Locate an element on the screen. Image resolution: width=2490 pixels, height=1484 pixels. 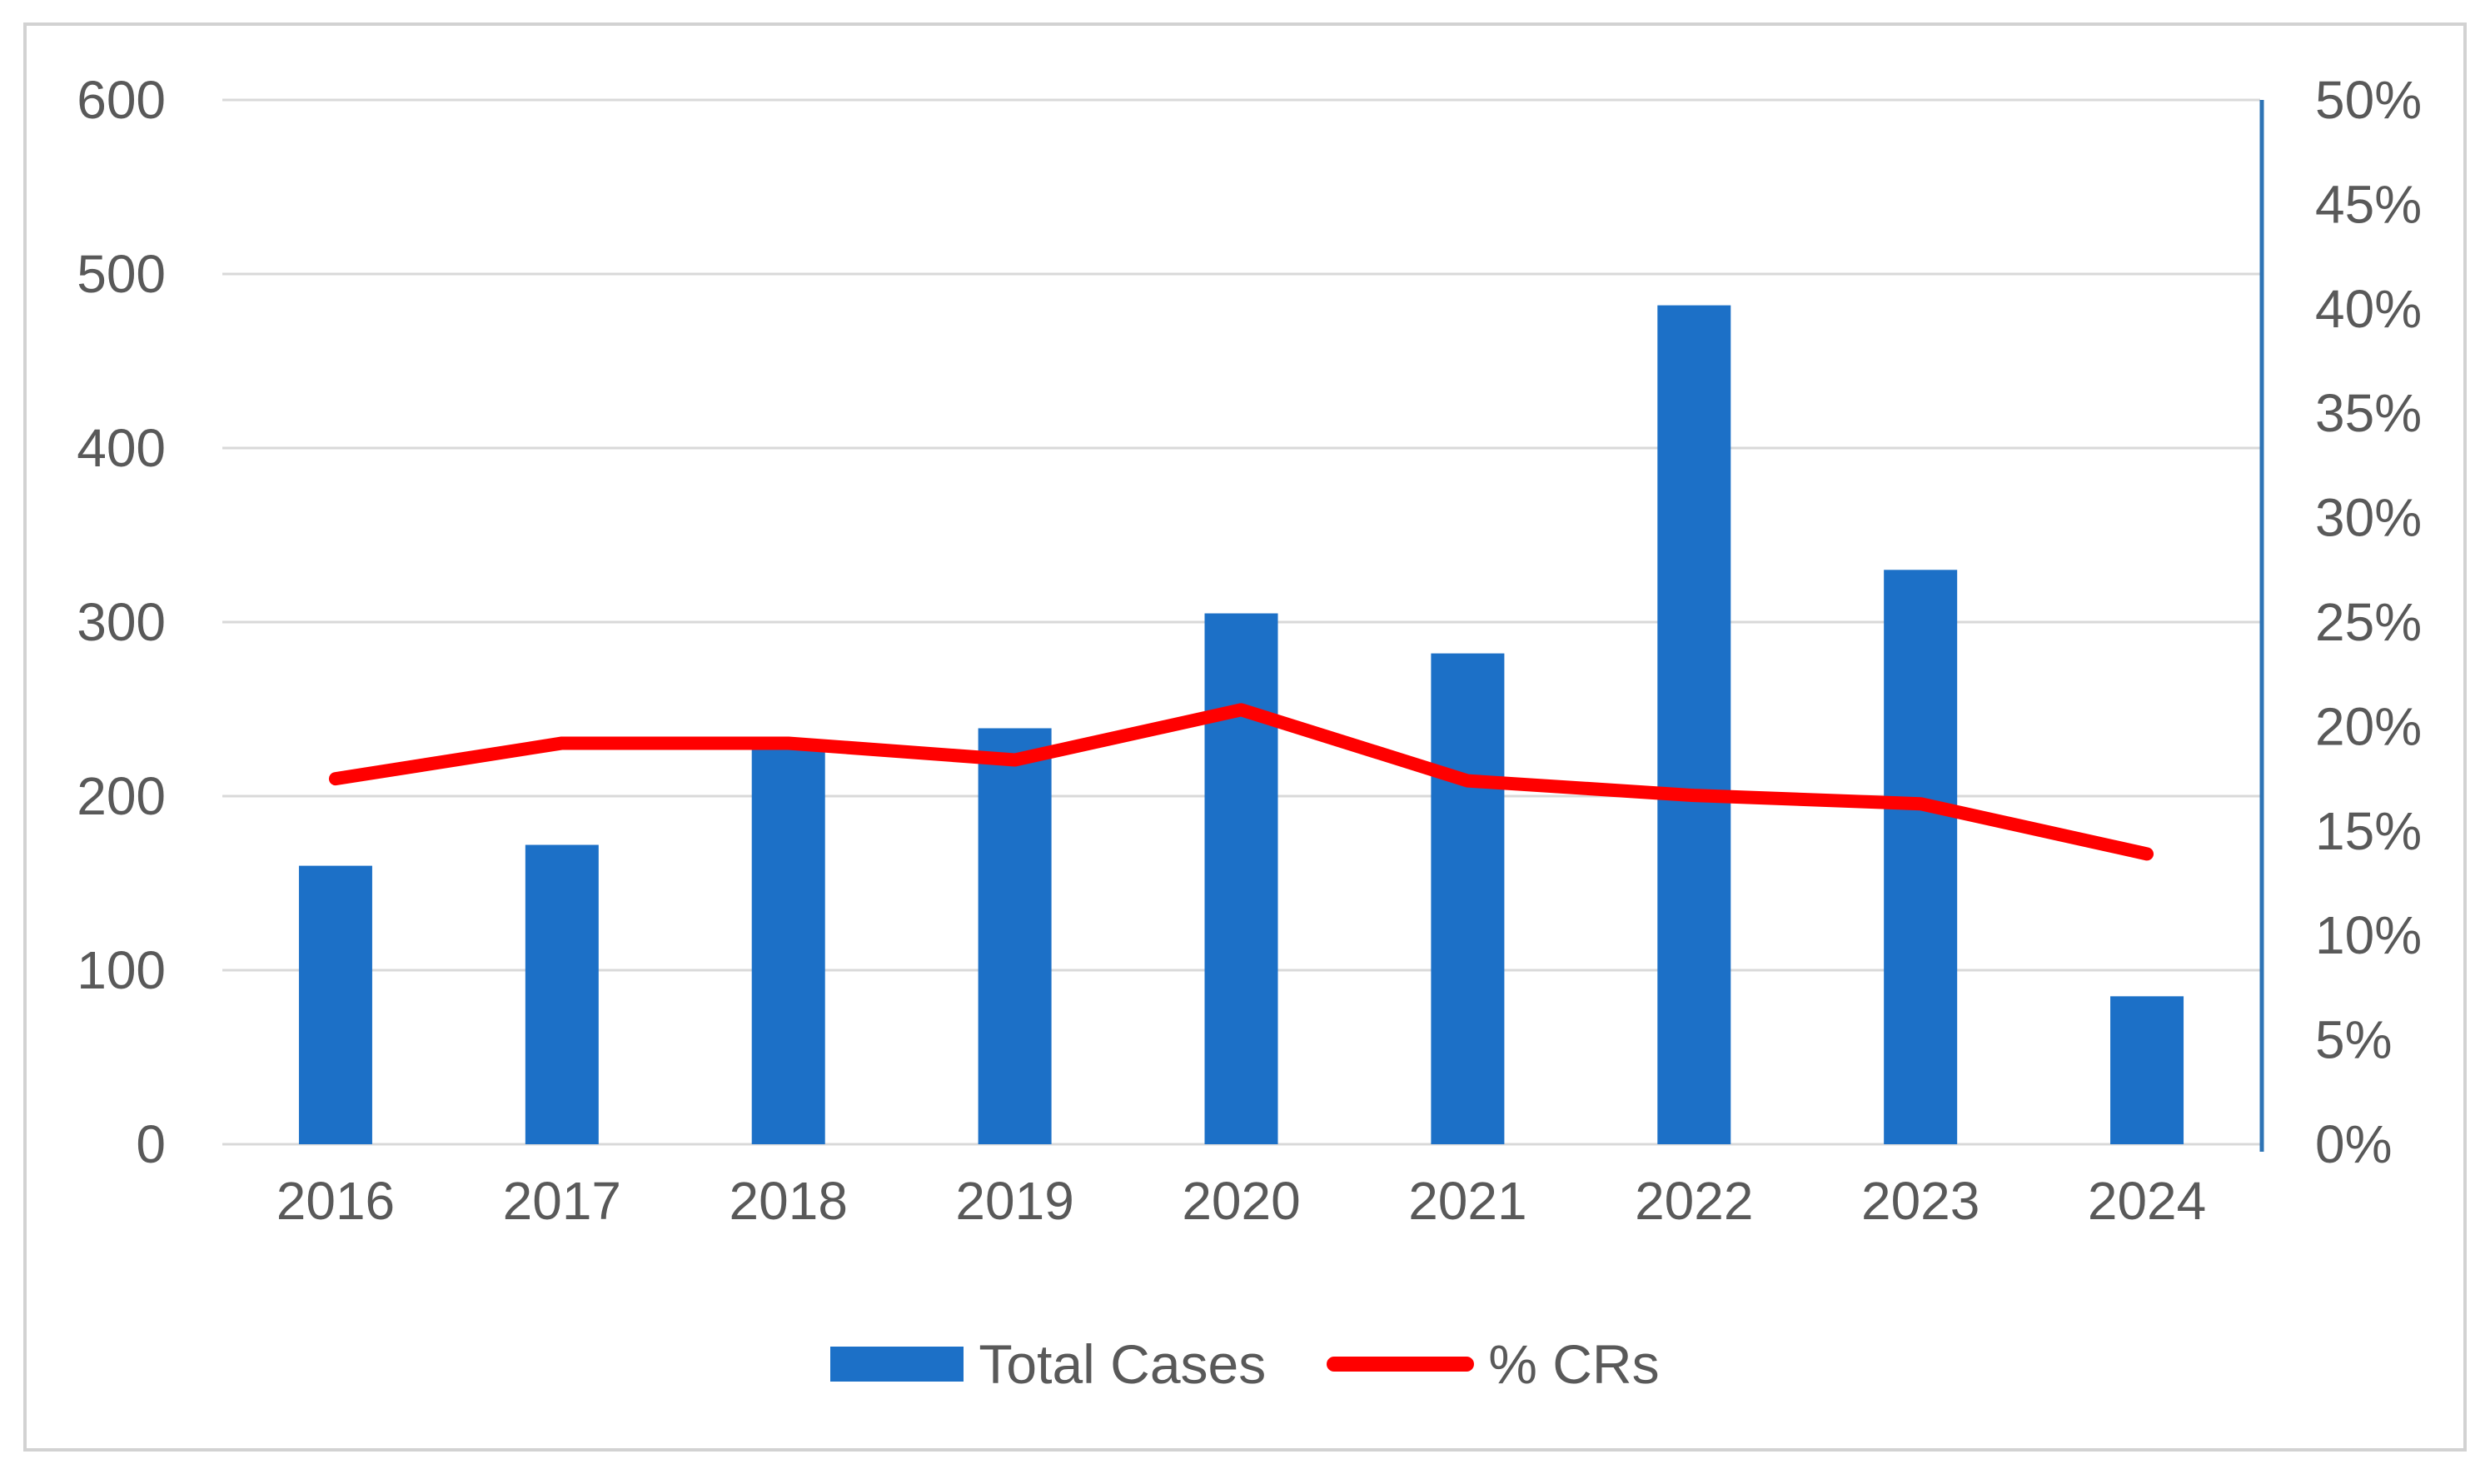
crs-line is located at coordinates (1241, 782).